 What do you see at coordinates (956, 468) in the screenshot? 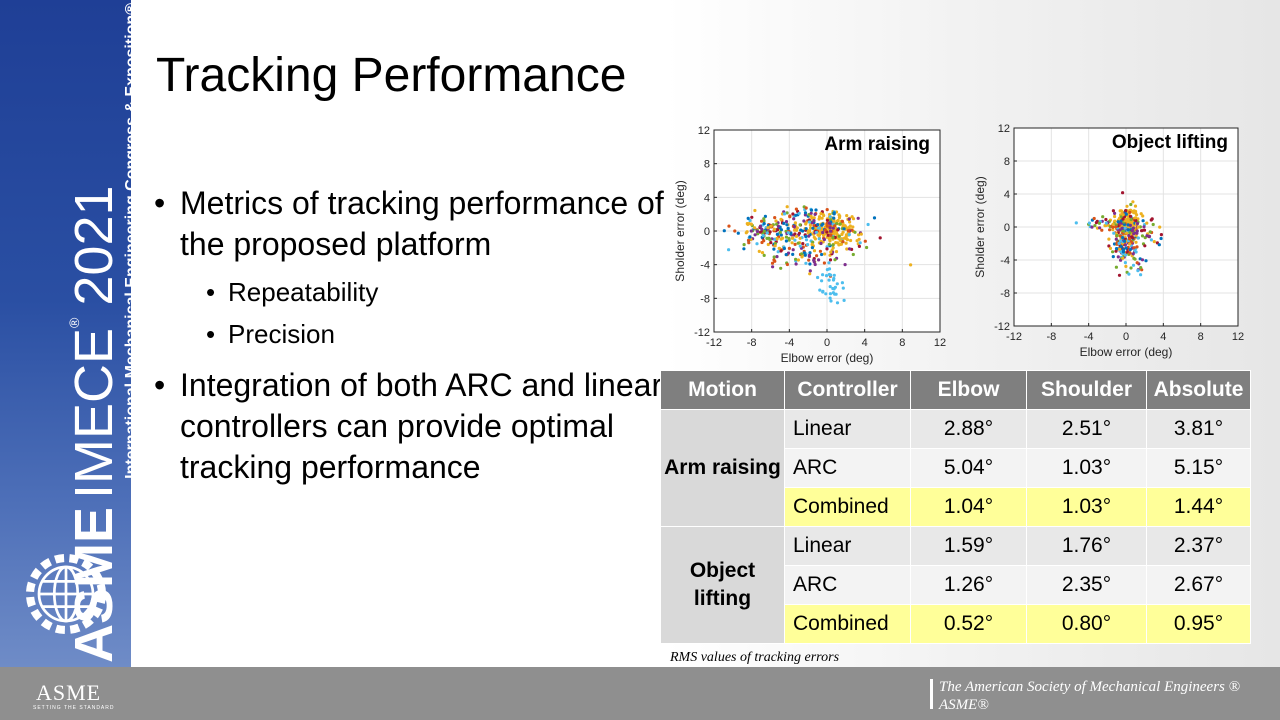
I see `table-row: ARC 5.04° 1.03° 5.15°` at bounding box center [956, 468].